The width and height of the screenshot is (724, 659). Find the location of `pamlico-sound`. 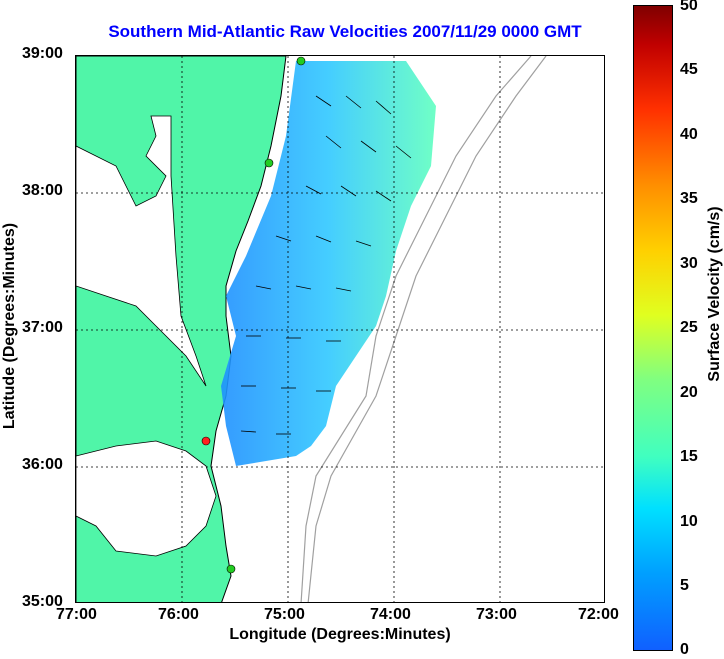

pamlico-sound is located at coordinates (146, 498).